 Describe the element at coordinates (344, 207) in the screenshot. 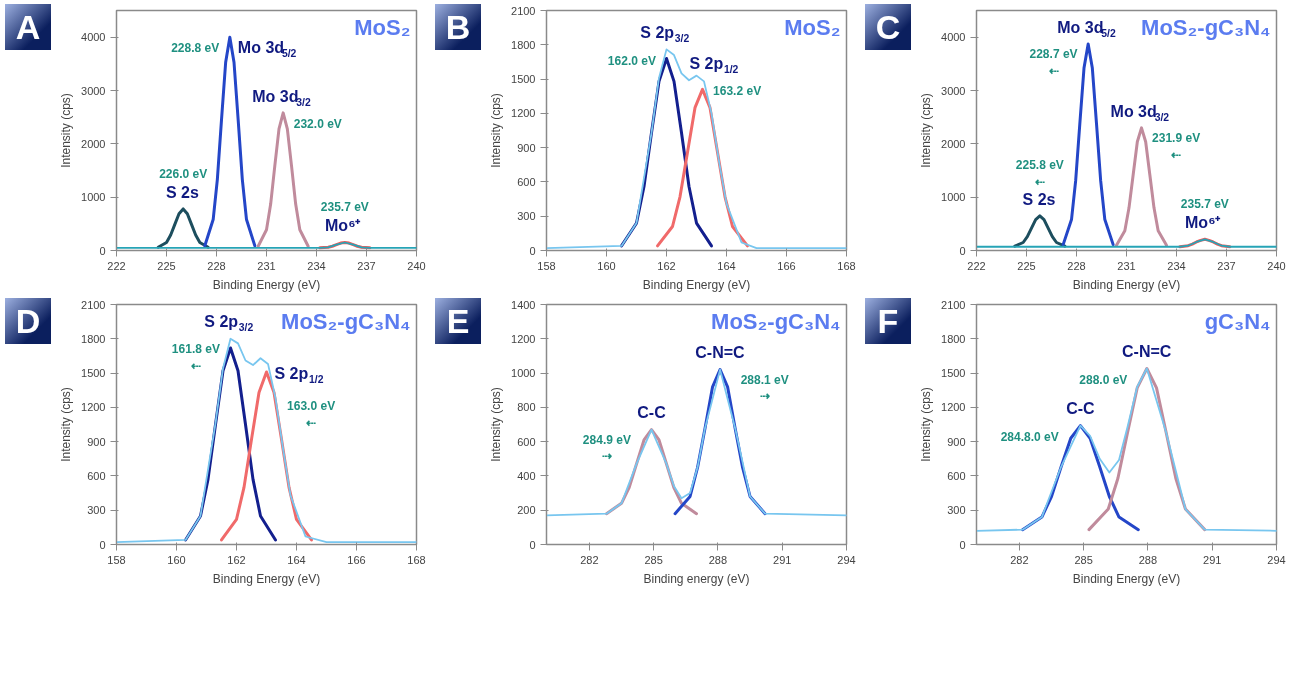

I see `annotation: 235.7 eV` at that location.